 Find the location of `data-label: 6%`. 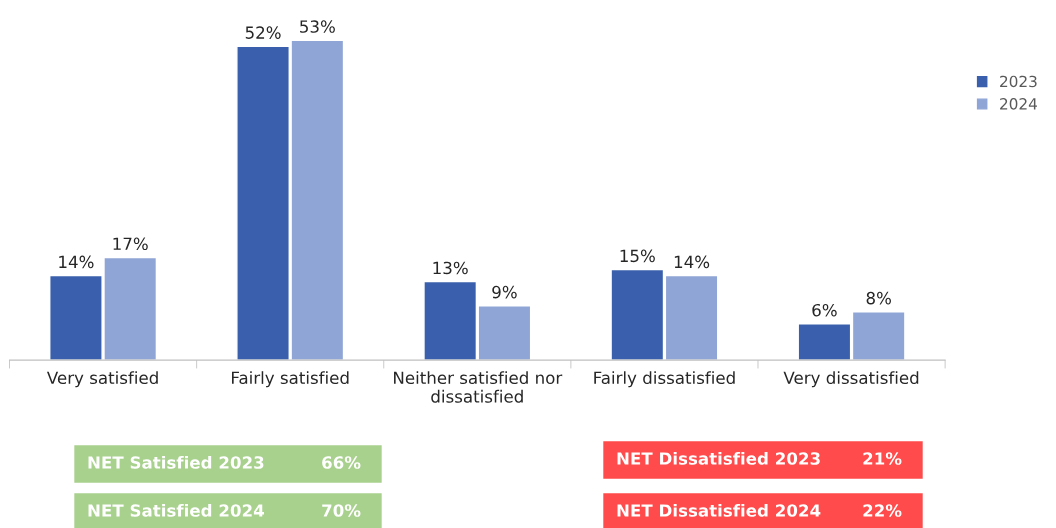

data-label: 6% is located at coordinates (824, 310).